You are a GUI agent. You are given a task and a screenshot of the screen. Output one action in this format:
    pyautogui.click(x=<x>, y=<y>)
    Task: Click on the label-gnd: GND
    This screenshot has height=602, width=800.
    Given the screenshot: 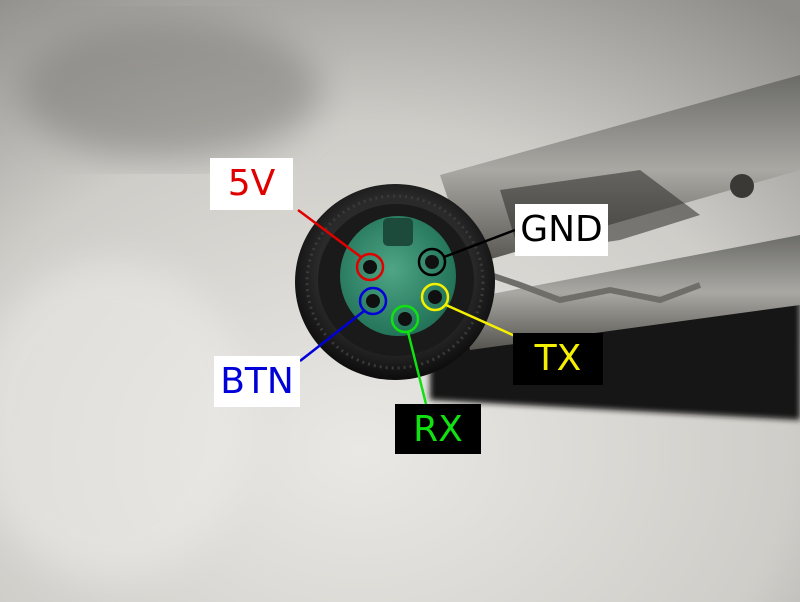 What is the action you would take?
    pyautogui.click(x=561, y=230)
    